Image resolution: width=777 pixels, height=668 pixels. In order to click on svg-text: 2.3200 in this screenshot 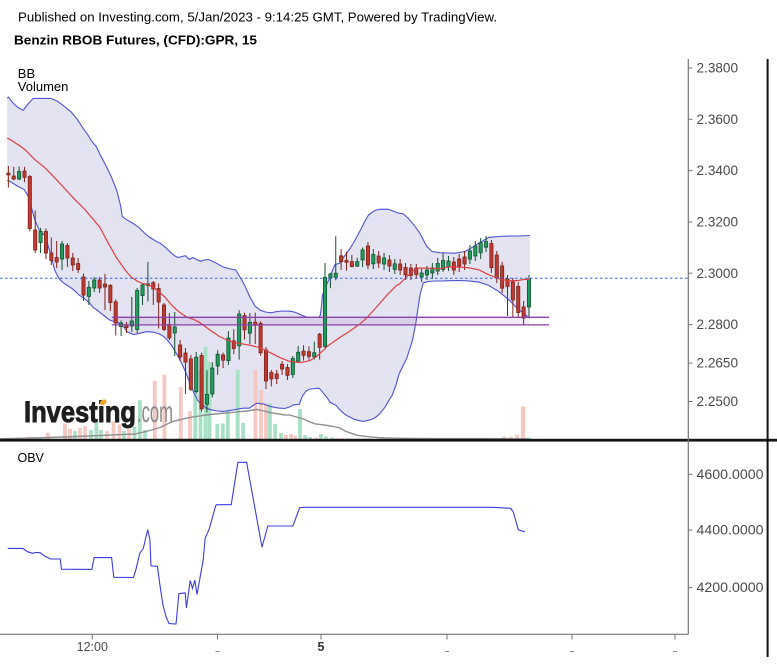, I will do `click(718, 222)`.